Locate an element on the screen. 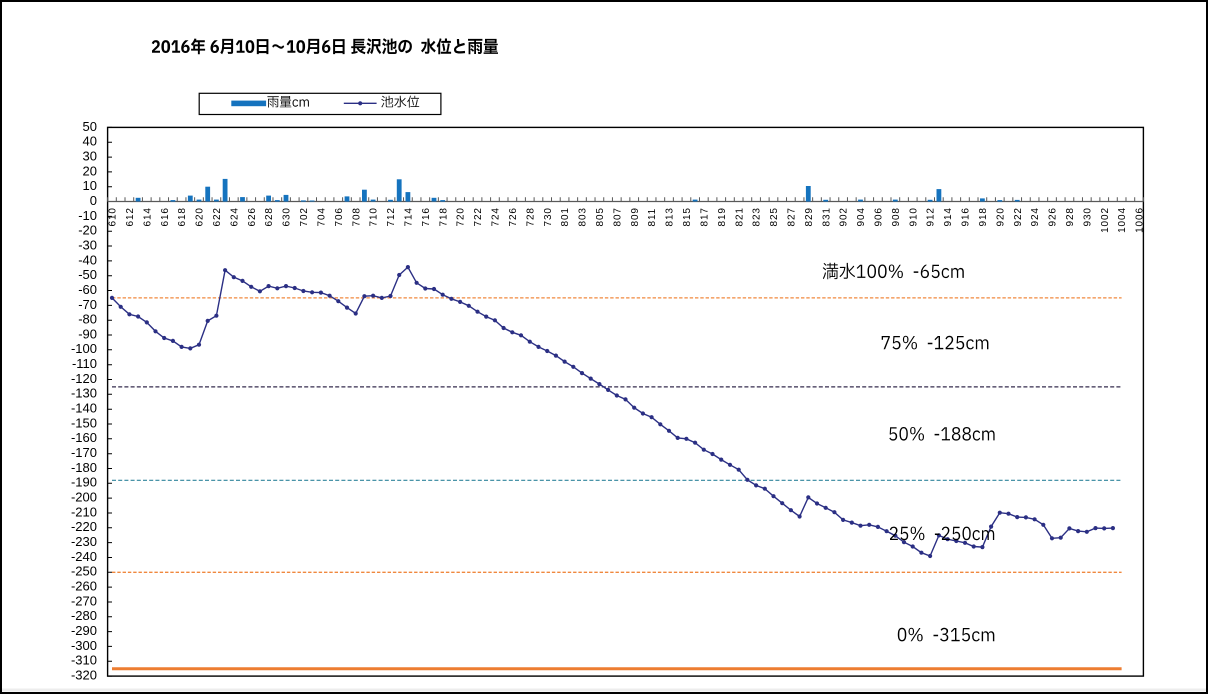 The height and width of the screenshot is (694, 1208). svg-text: -200 is located at coordinates (84, 497).